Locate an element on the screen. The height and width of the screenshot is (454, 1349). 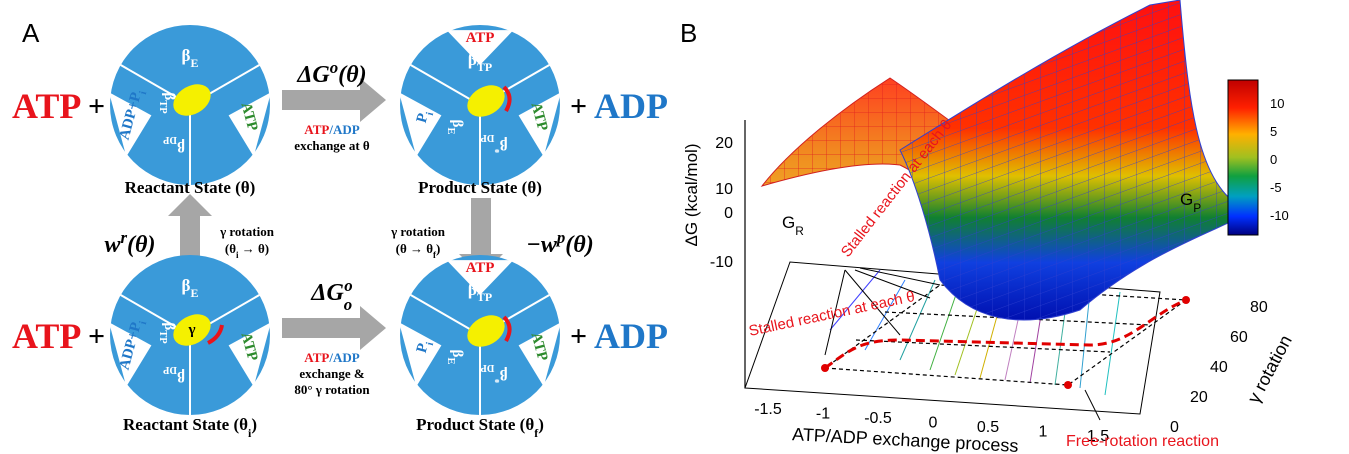
x-tick-label: 0.5 is located at coordinates (988, 427).